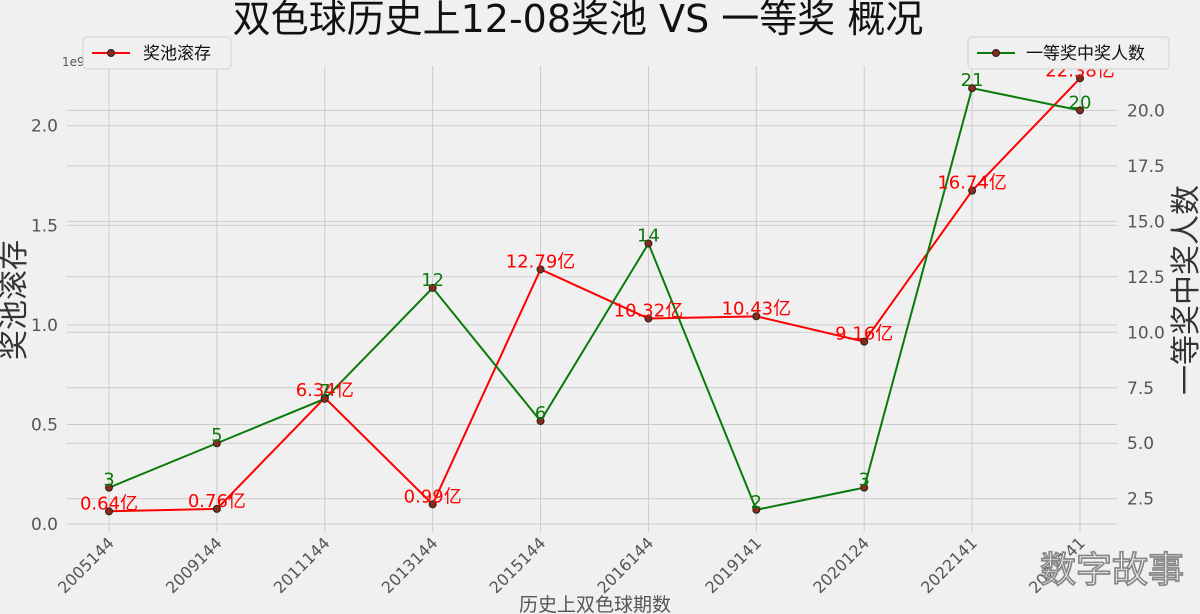  Describe the element at coordinates (595, 604) in the screenshot. I see `x-axis-label: 历史上双色球期数` at that location.